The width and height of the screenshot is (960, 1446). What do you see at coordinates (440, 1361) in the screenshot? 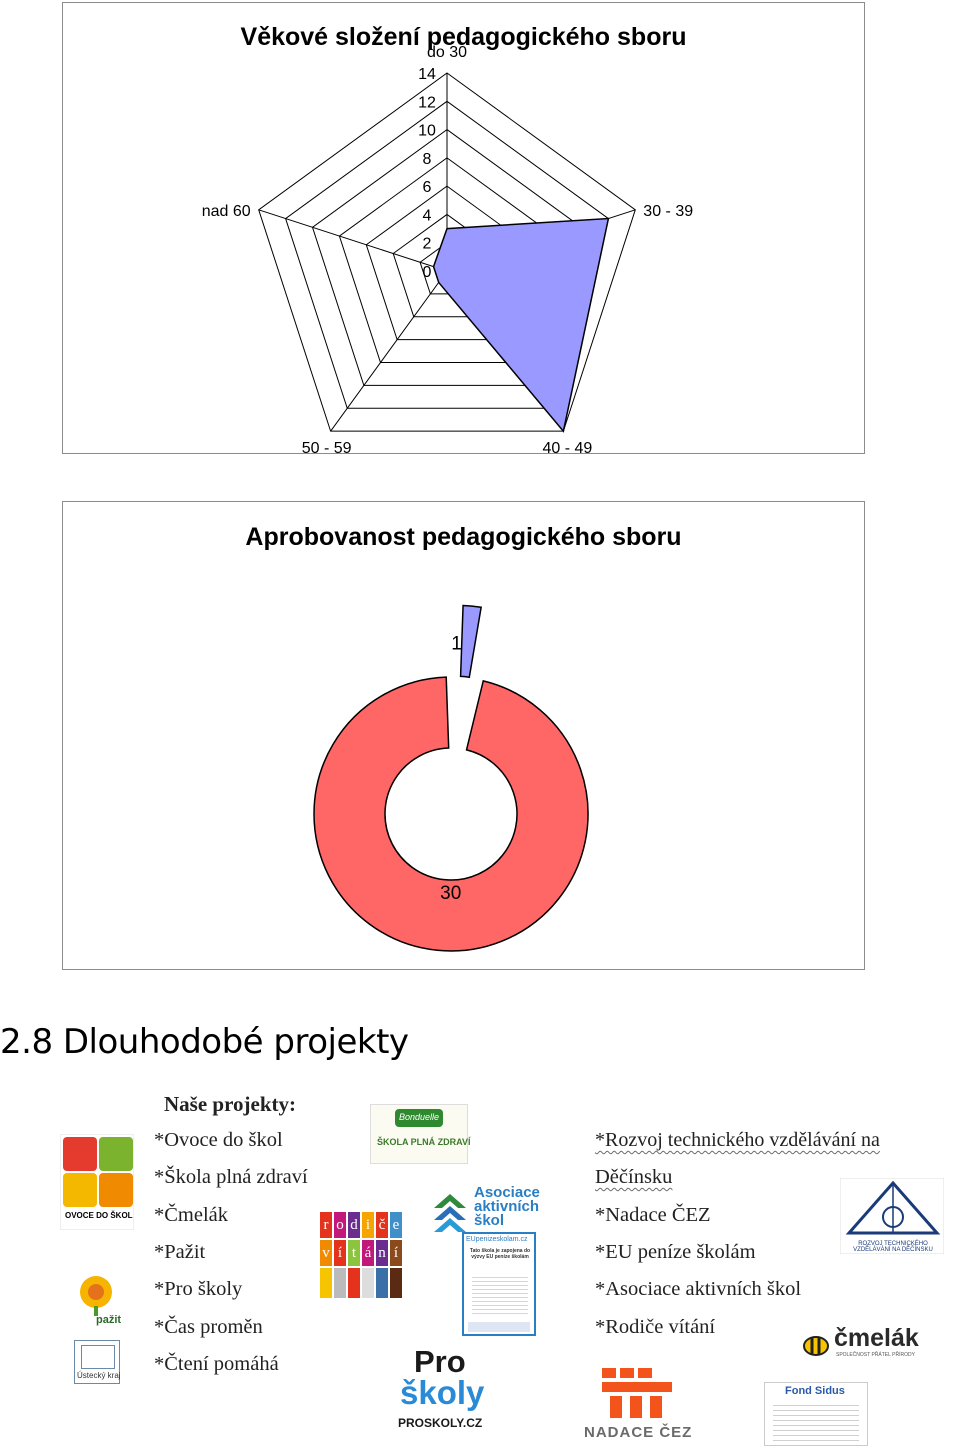
I see `proskoly-pro-text: Pro` at bounding box center [440, 1361].